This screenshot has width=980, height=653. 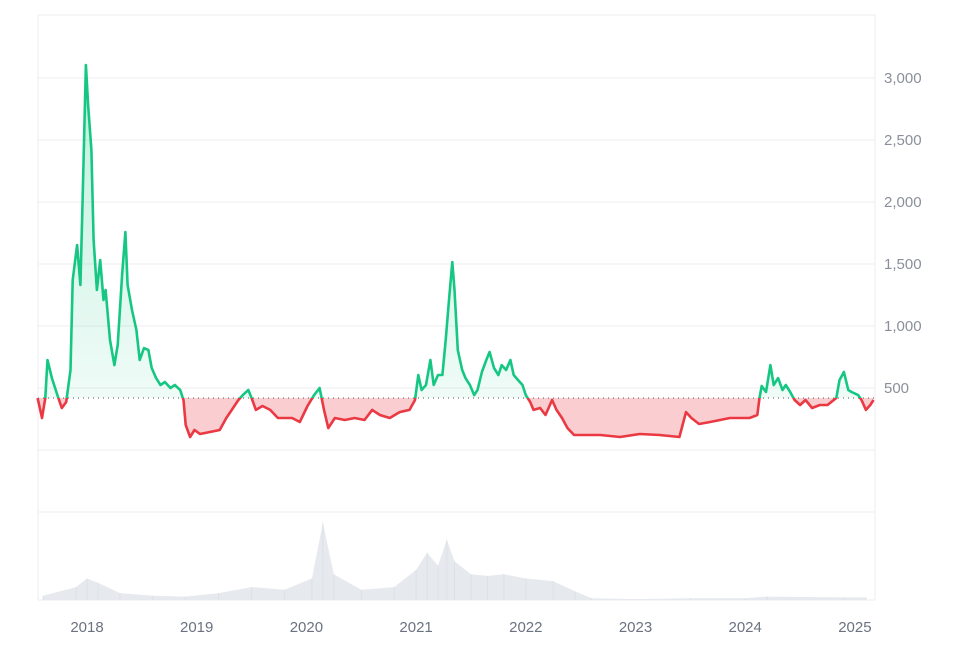 I want to click on x-tick-label: 2024, so click(x=745, y=627).